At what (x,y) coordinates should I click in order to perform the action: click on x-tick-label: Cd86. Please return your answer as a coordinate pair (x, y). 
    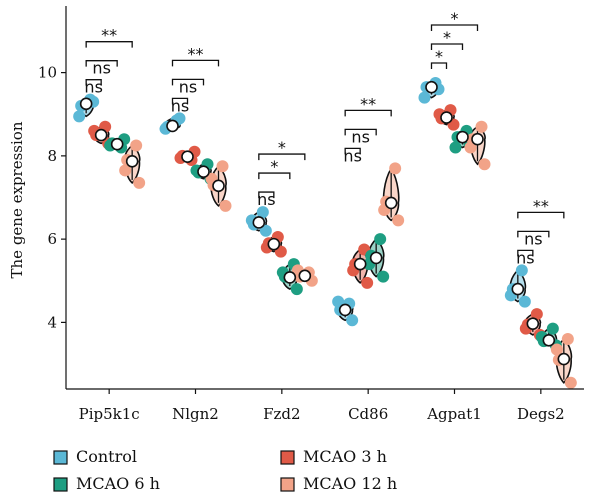
    Looking at the image, I should click on (368, 414).